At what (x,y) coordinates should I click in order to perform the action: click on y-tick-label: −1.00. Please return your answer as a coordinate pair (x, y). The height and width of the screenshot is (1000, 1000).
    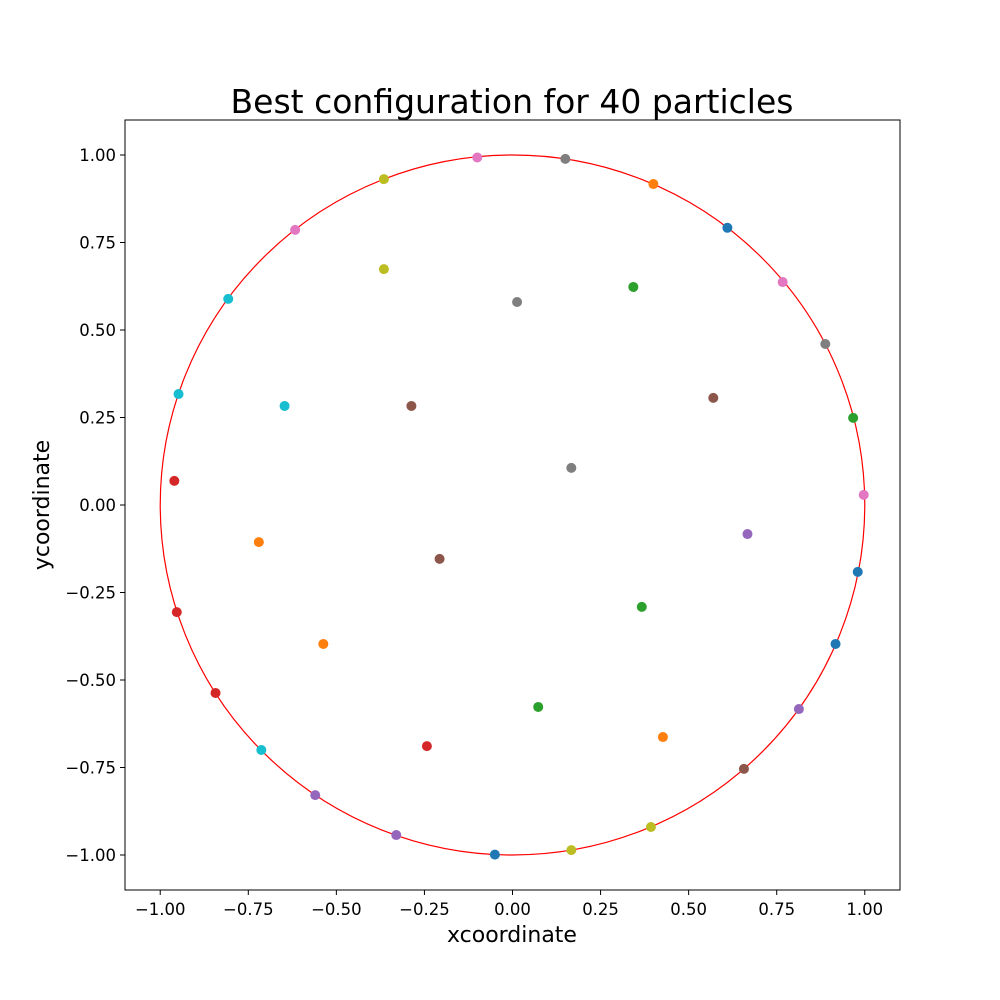
    Looking at the image, I should click on (90, 855).